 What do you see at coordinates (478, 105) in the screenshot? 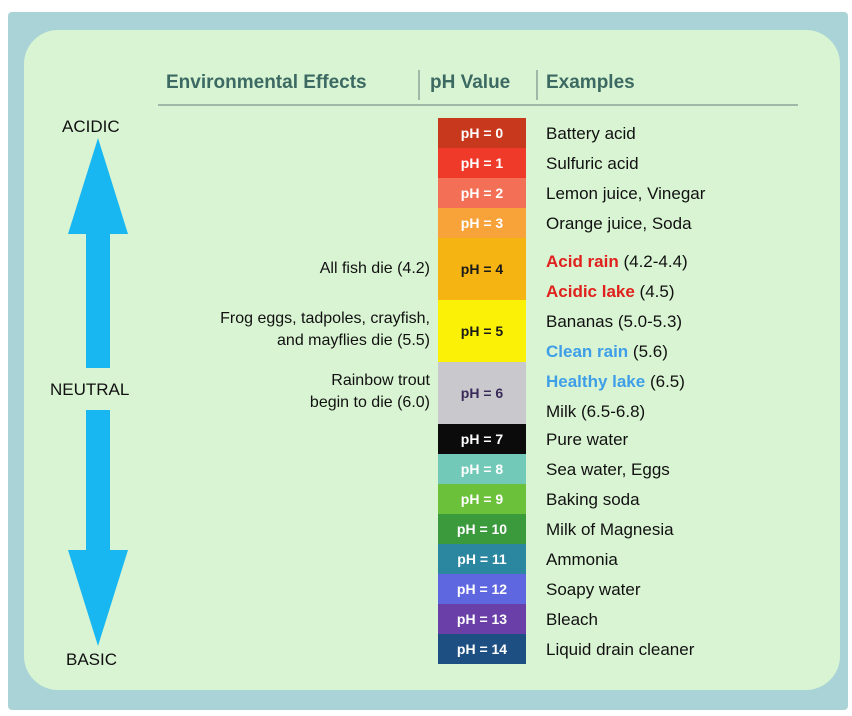
I see `header-underline` at bounding box center [478, 105].